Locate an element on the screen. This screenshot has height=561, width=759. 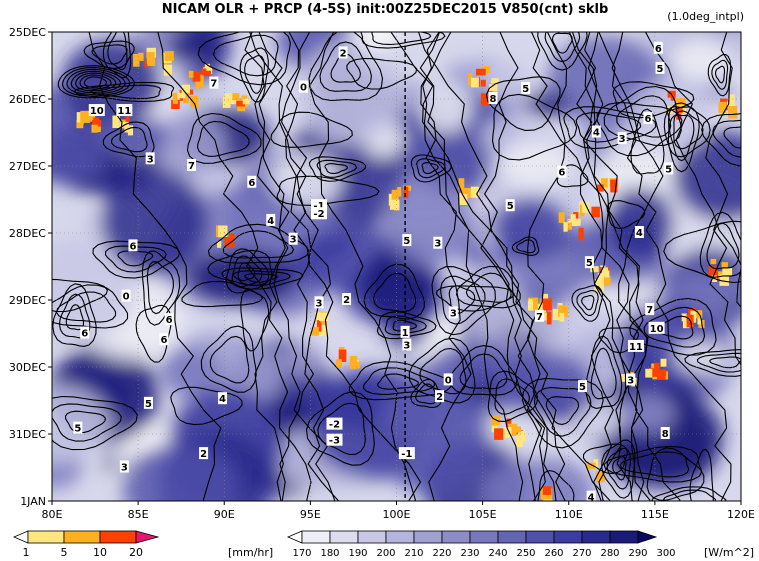
x-tick-label: 80E is located at coordinates (52, 514).